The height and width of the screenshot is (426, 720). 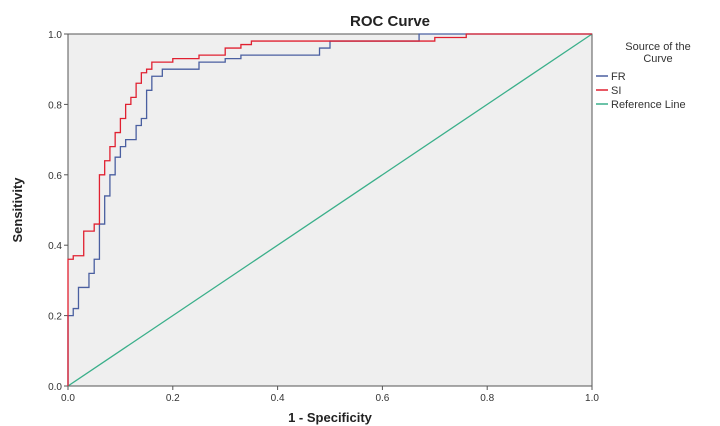 I want to click on y-tick-label: 0.0, so click(x=55, y=387).